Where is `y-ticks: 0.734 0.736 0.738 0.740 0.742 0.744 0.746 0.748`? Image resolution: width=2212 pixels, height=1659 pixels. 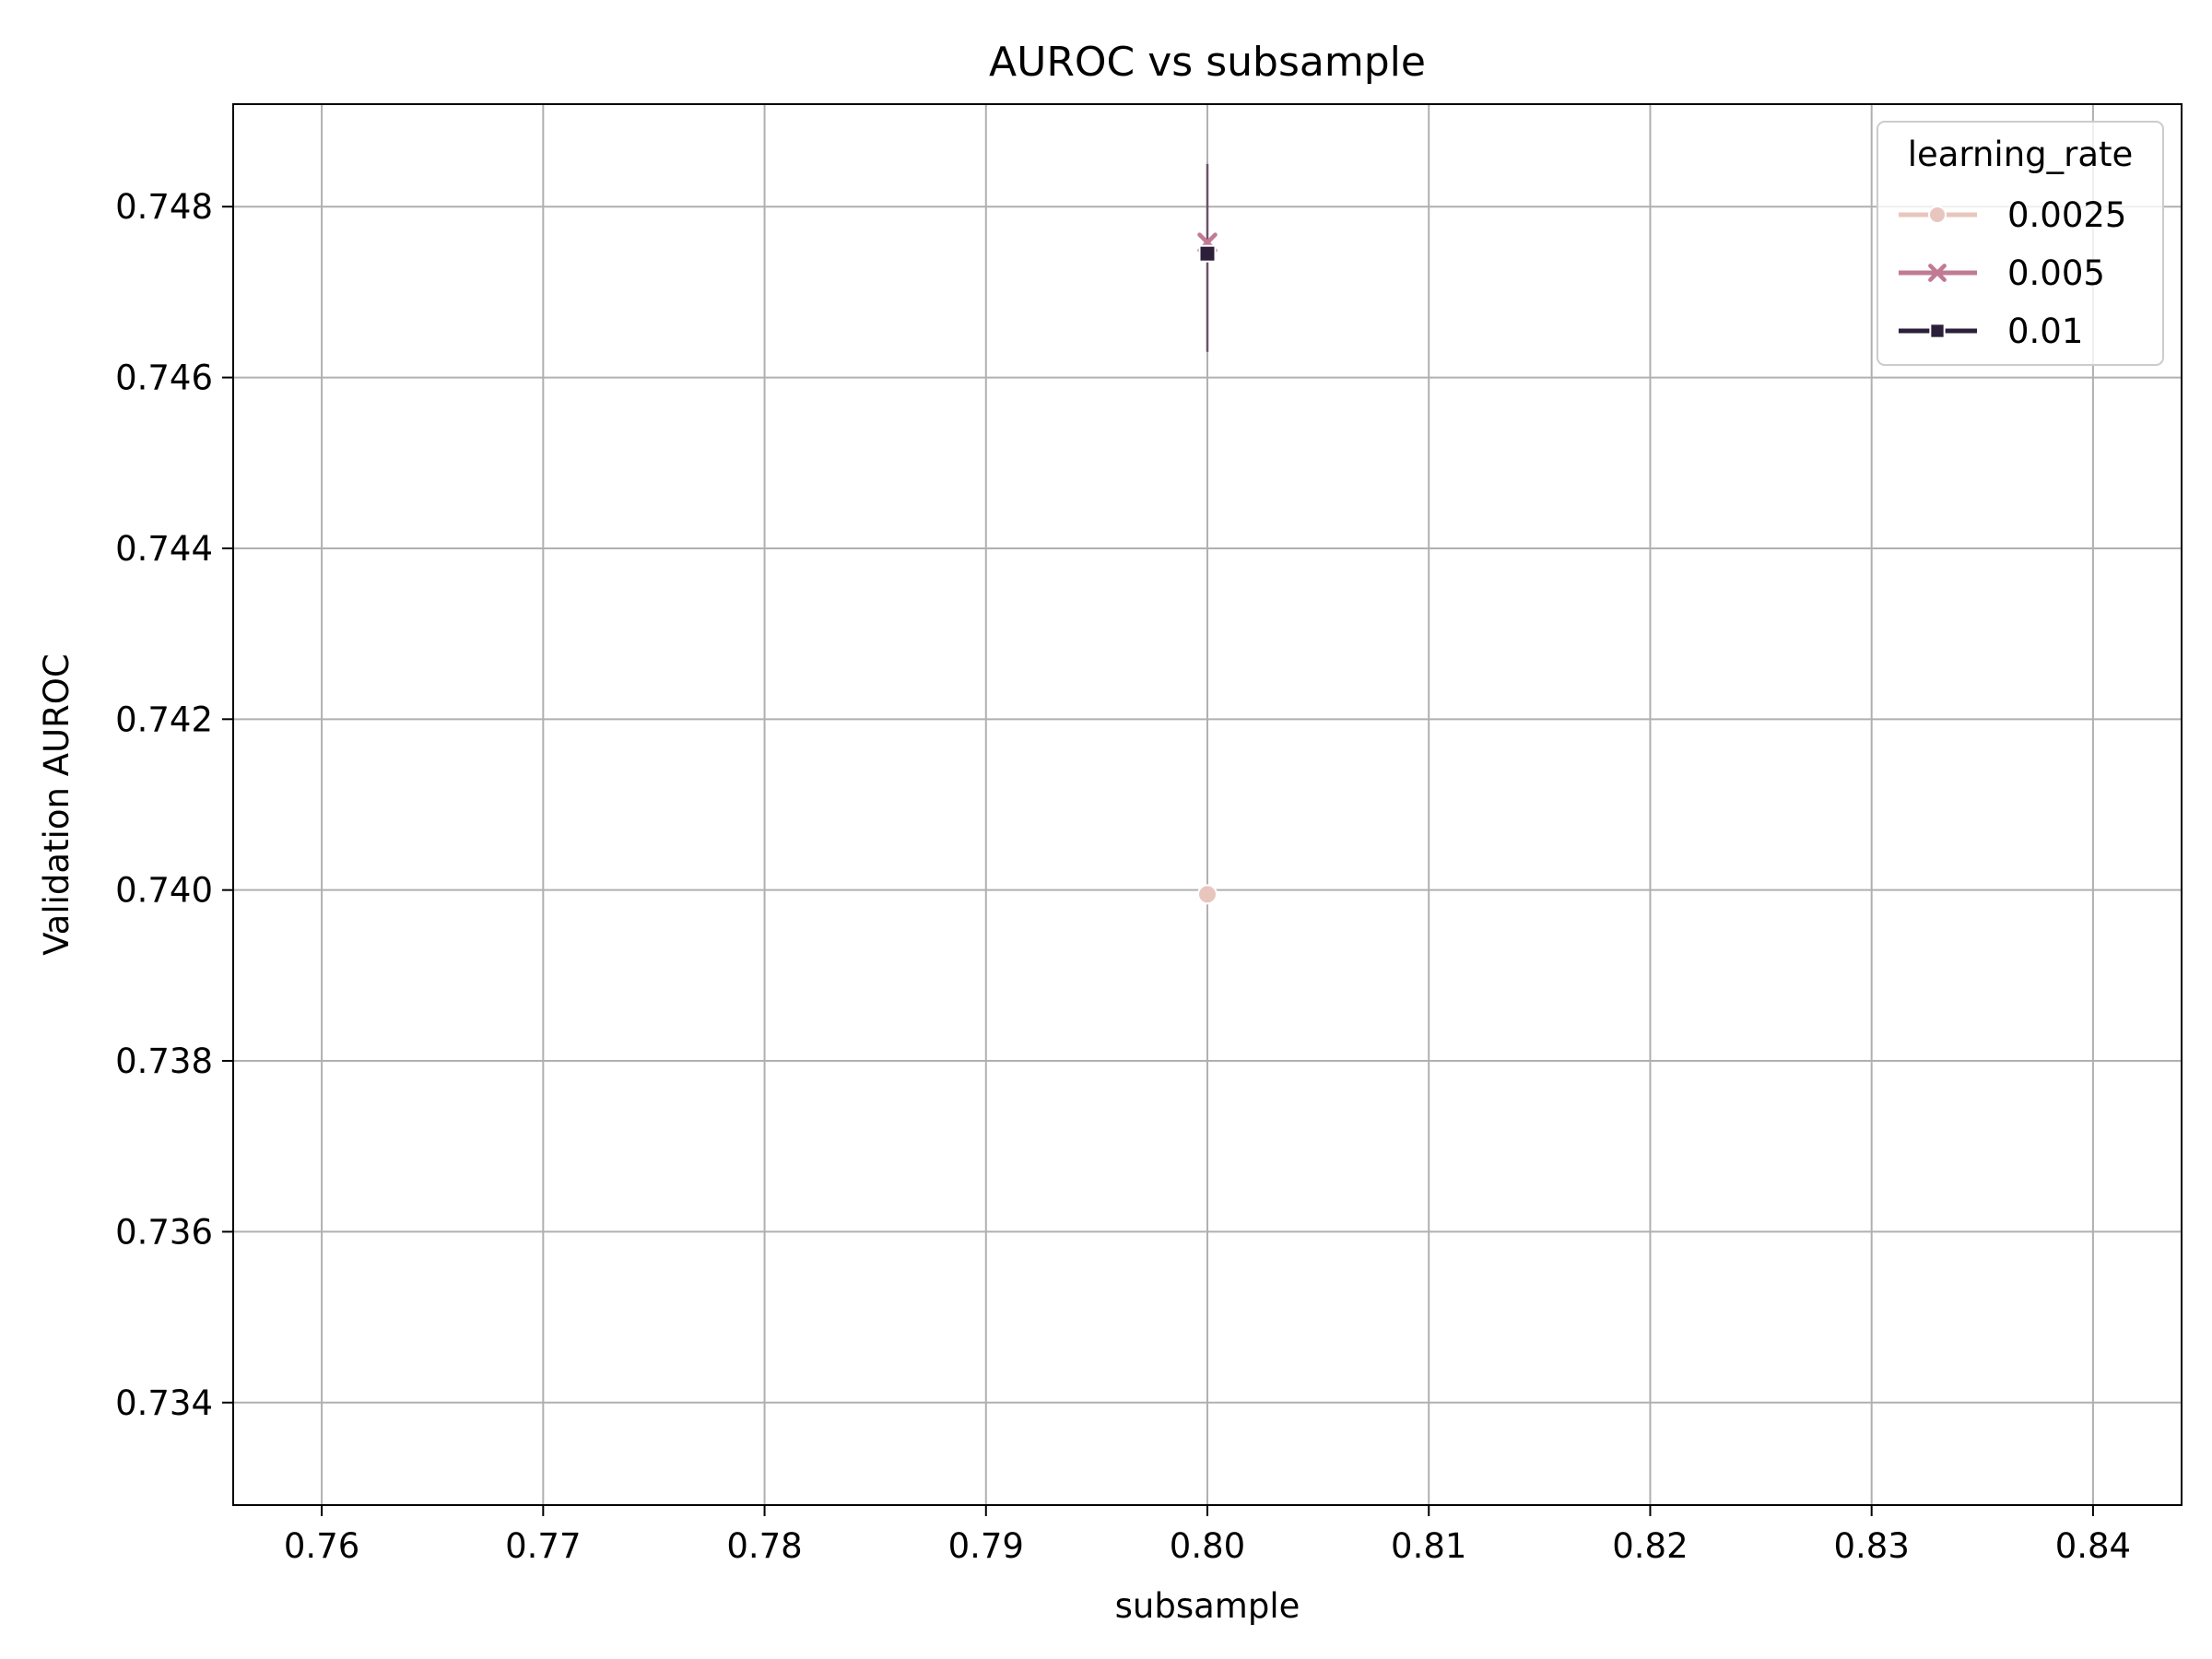 y-ticks: 0.734 0.736 0.738 0.740 0.742 0.744 0.746 0.748 is located at coordinates (174, 805).